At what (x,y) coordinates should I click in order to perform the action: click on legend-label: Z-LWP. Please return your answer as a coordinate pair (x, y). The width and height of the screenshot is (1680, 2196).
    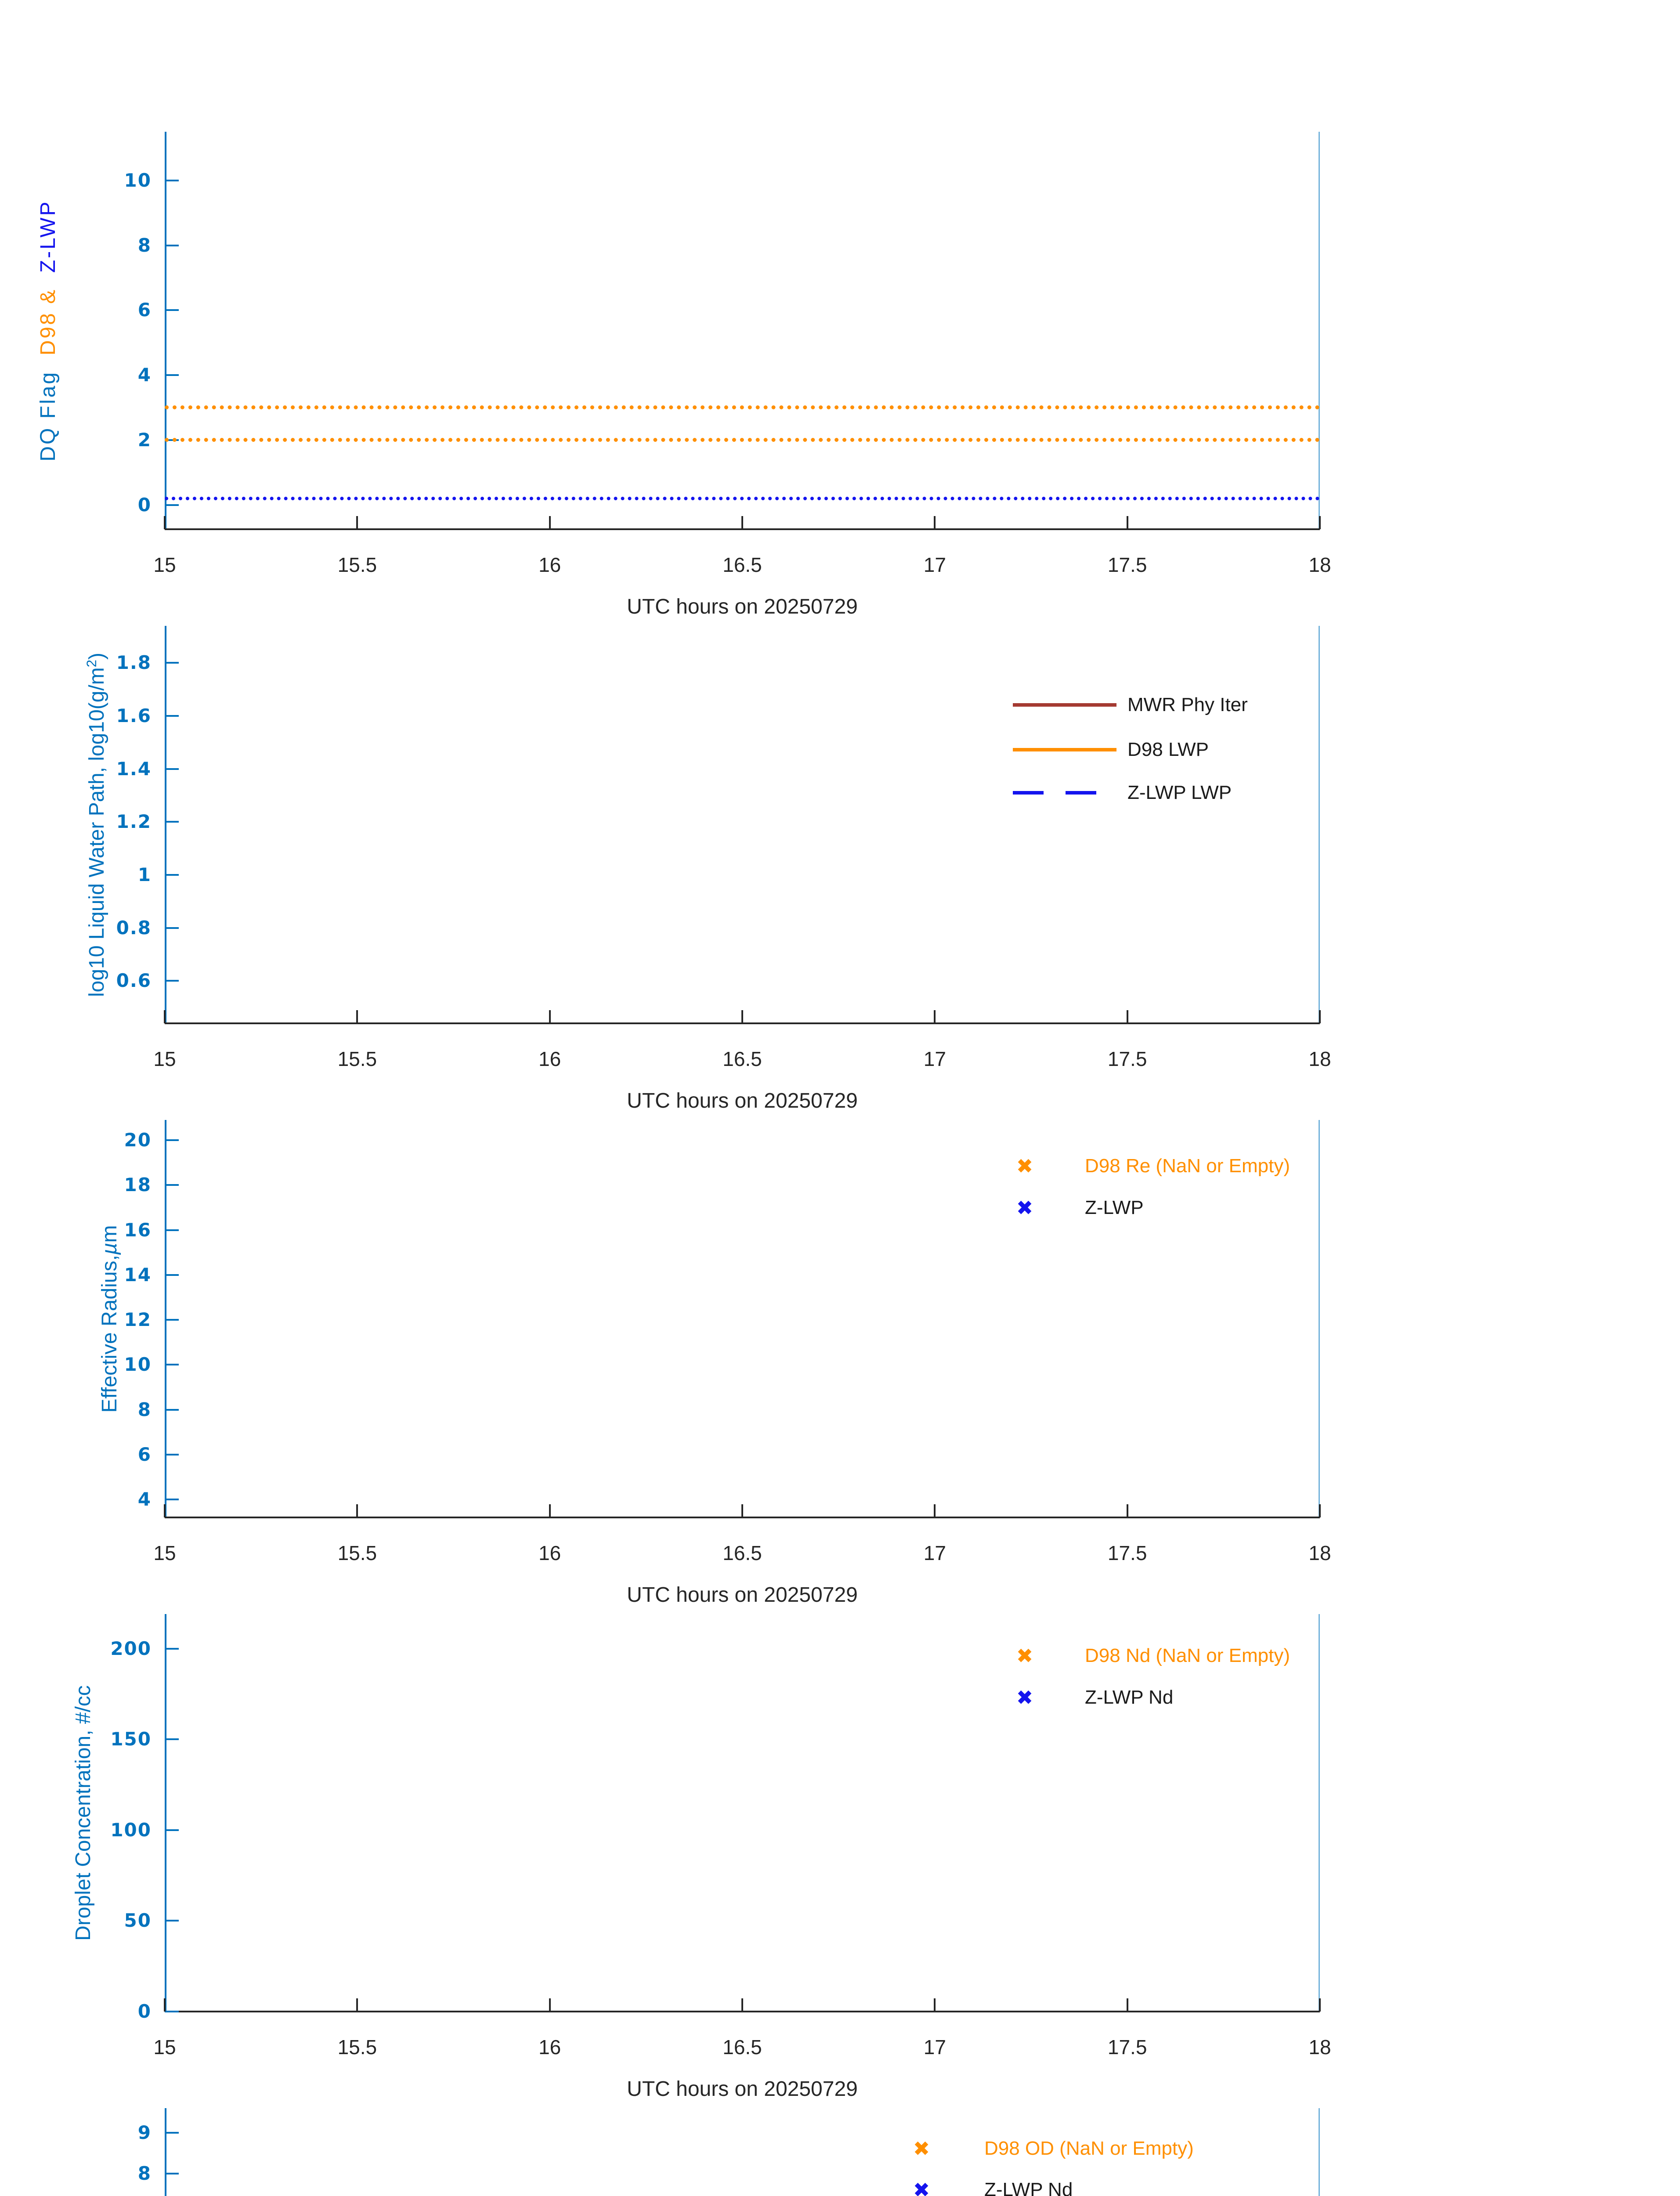
    Looking at the image, I should click on (1115, 1207).